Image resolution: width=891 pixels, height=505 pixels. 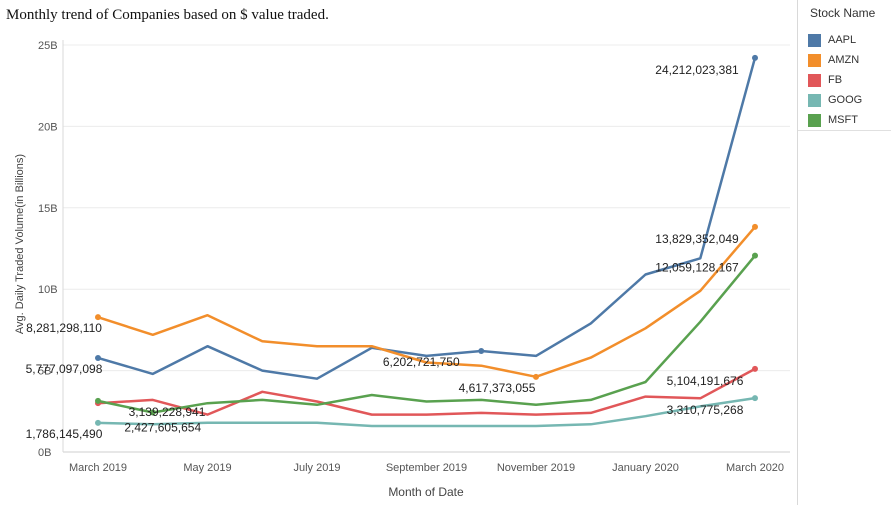 What do you see at coordinates (697, 70) in the screenshot?
I see `data-label: 24,212,023,381` at bounding box center [697, 70].